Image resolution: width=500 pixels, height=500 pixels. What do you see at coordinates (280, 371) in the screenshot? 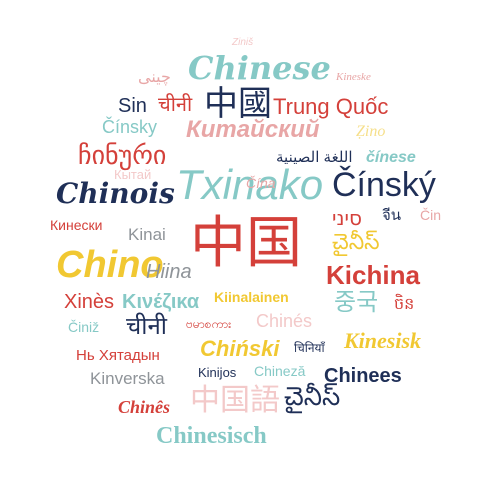
I see `word: Chineză` at bounding box center [280, 371].